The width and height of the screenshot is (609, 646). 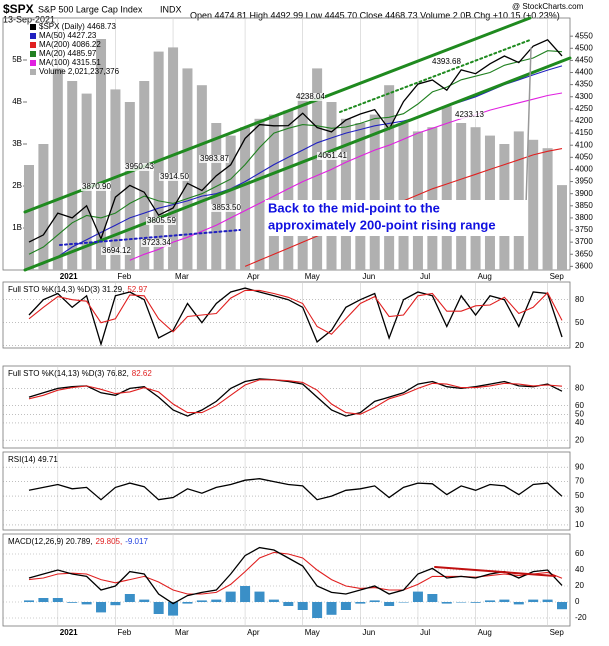 I want to click on y-tick-label: 4300, so click(x=584, y=96).